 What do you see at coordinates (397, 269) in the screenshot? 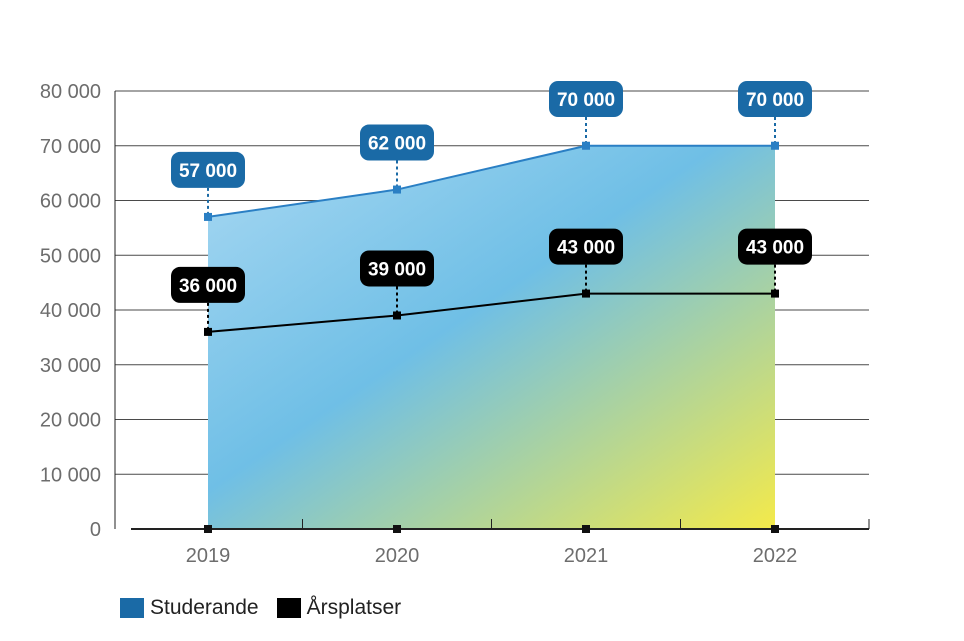
I see `data-label: 39 000` at bounding box center [397, 269].